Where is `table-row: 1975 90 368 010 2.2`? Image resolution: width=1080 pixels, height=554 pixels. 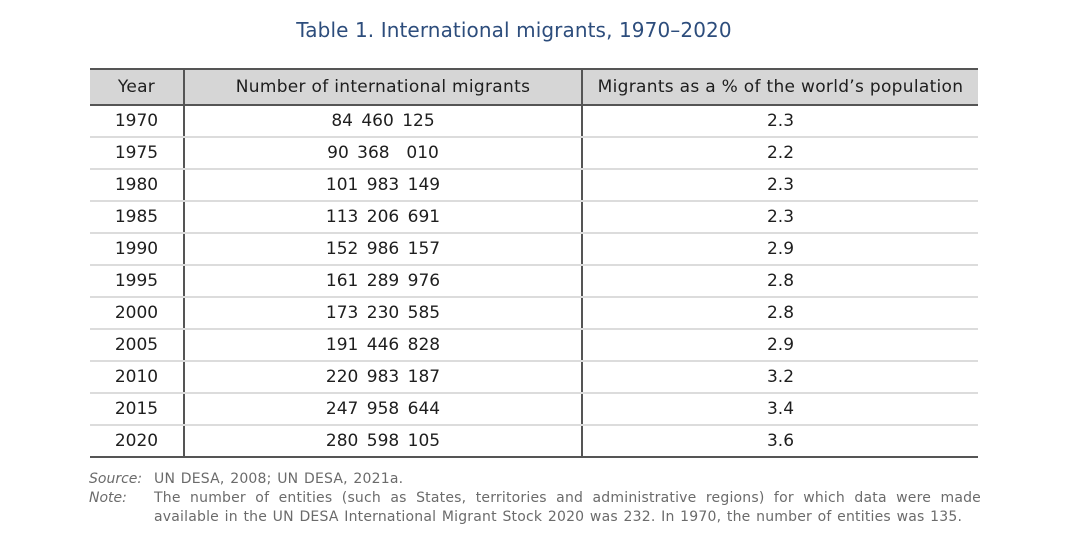 table-row: 1975 90 368 010 2.2 is located at coordinates (534, 153).